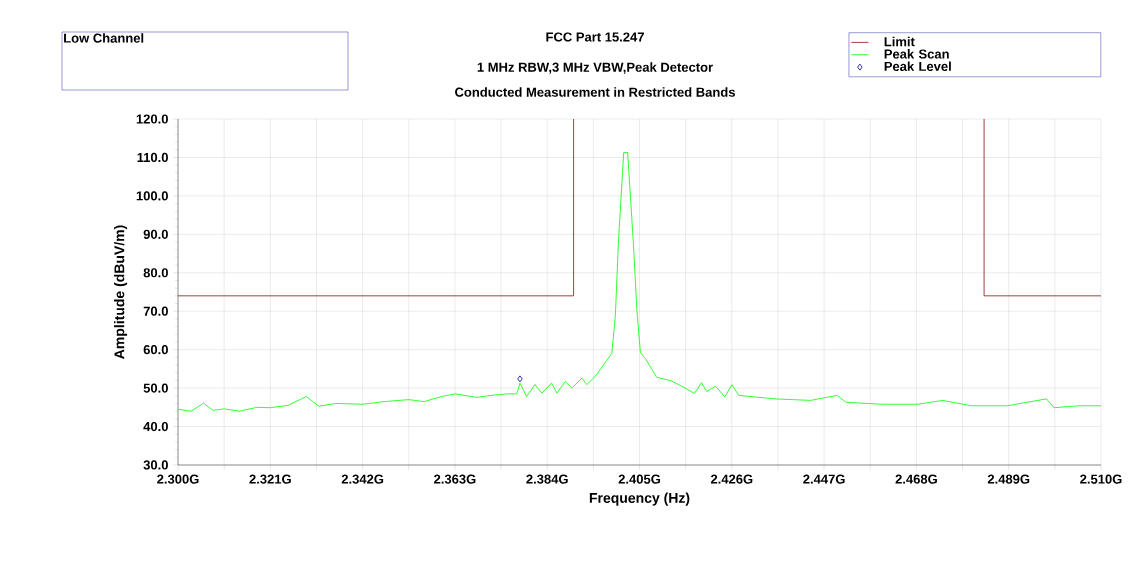 This screenshot has width=1142, height=575. What do you see at coordinates (362, 479) in the screenshot?
I see `x-tick-label: 2.342G` at bounding box center [362, 479].